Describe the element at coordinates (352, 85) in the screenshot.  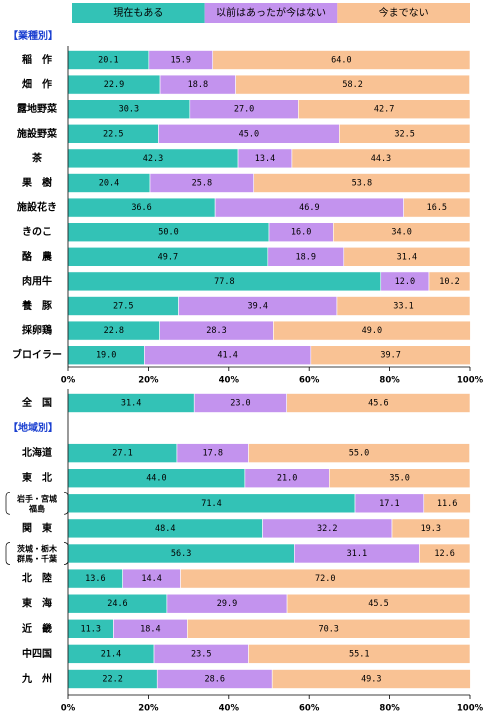
I see `value-label: 58.2` at that location.